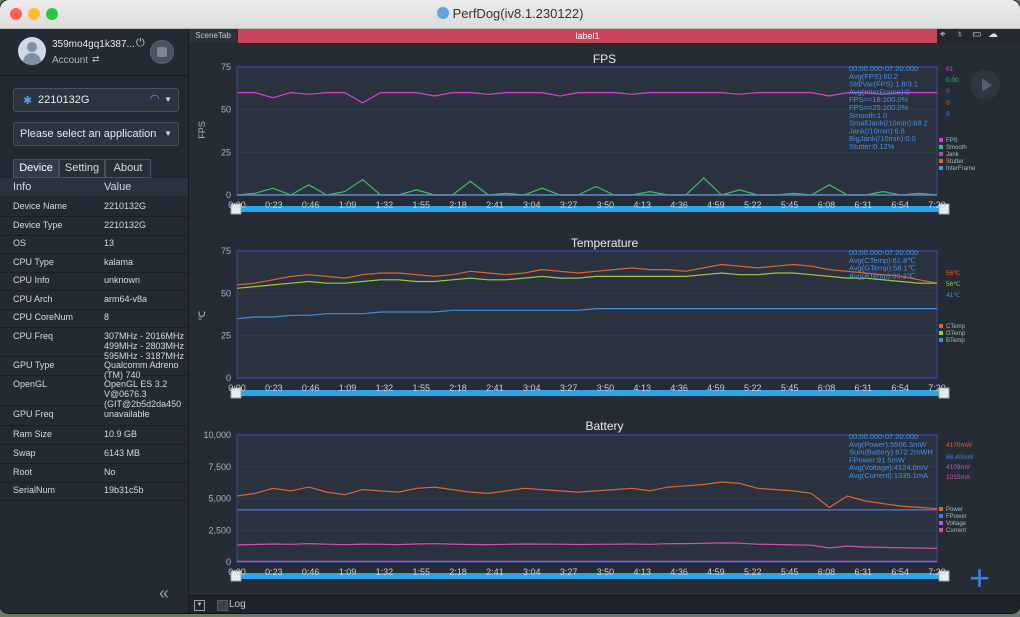  I want to click on legend-label: Power, so click(954, 510).